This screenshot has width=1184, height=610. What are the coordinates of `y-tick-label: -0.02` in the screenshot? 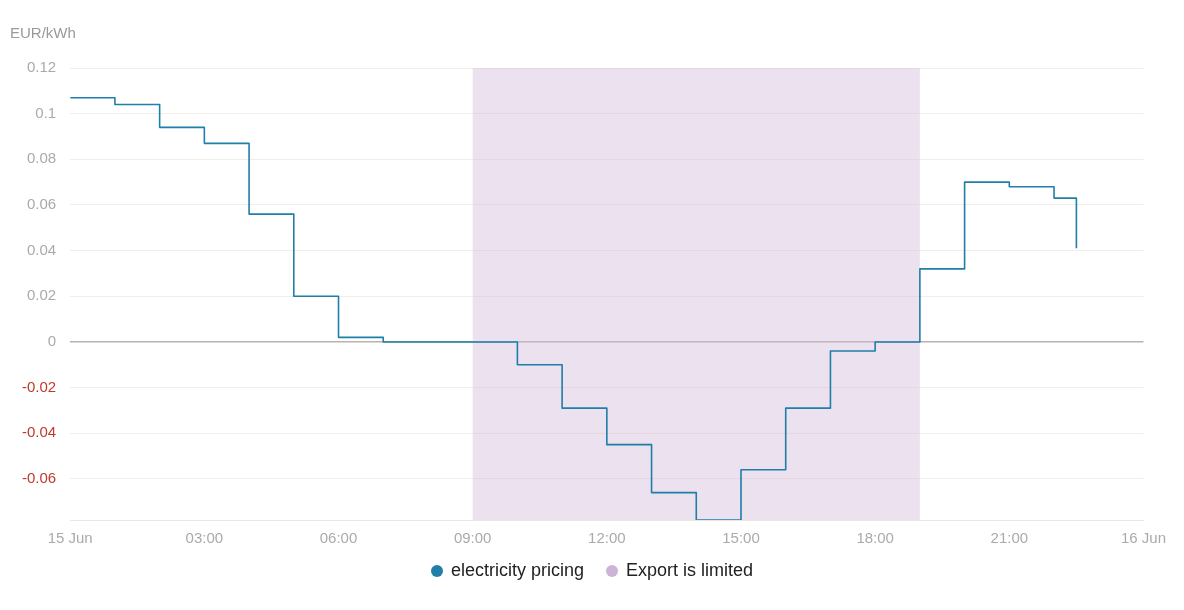 It's located at (39, 386).